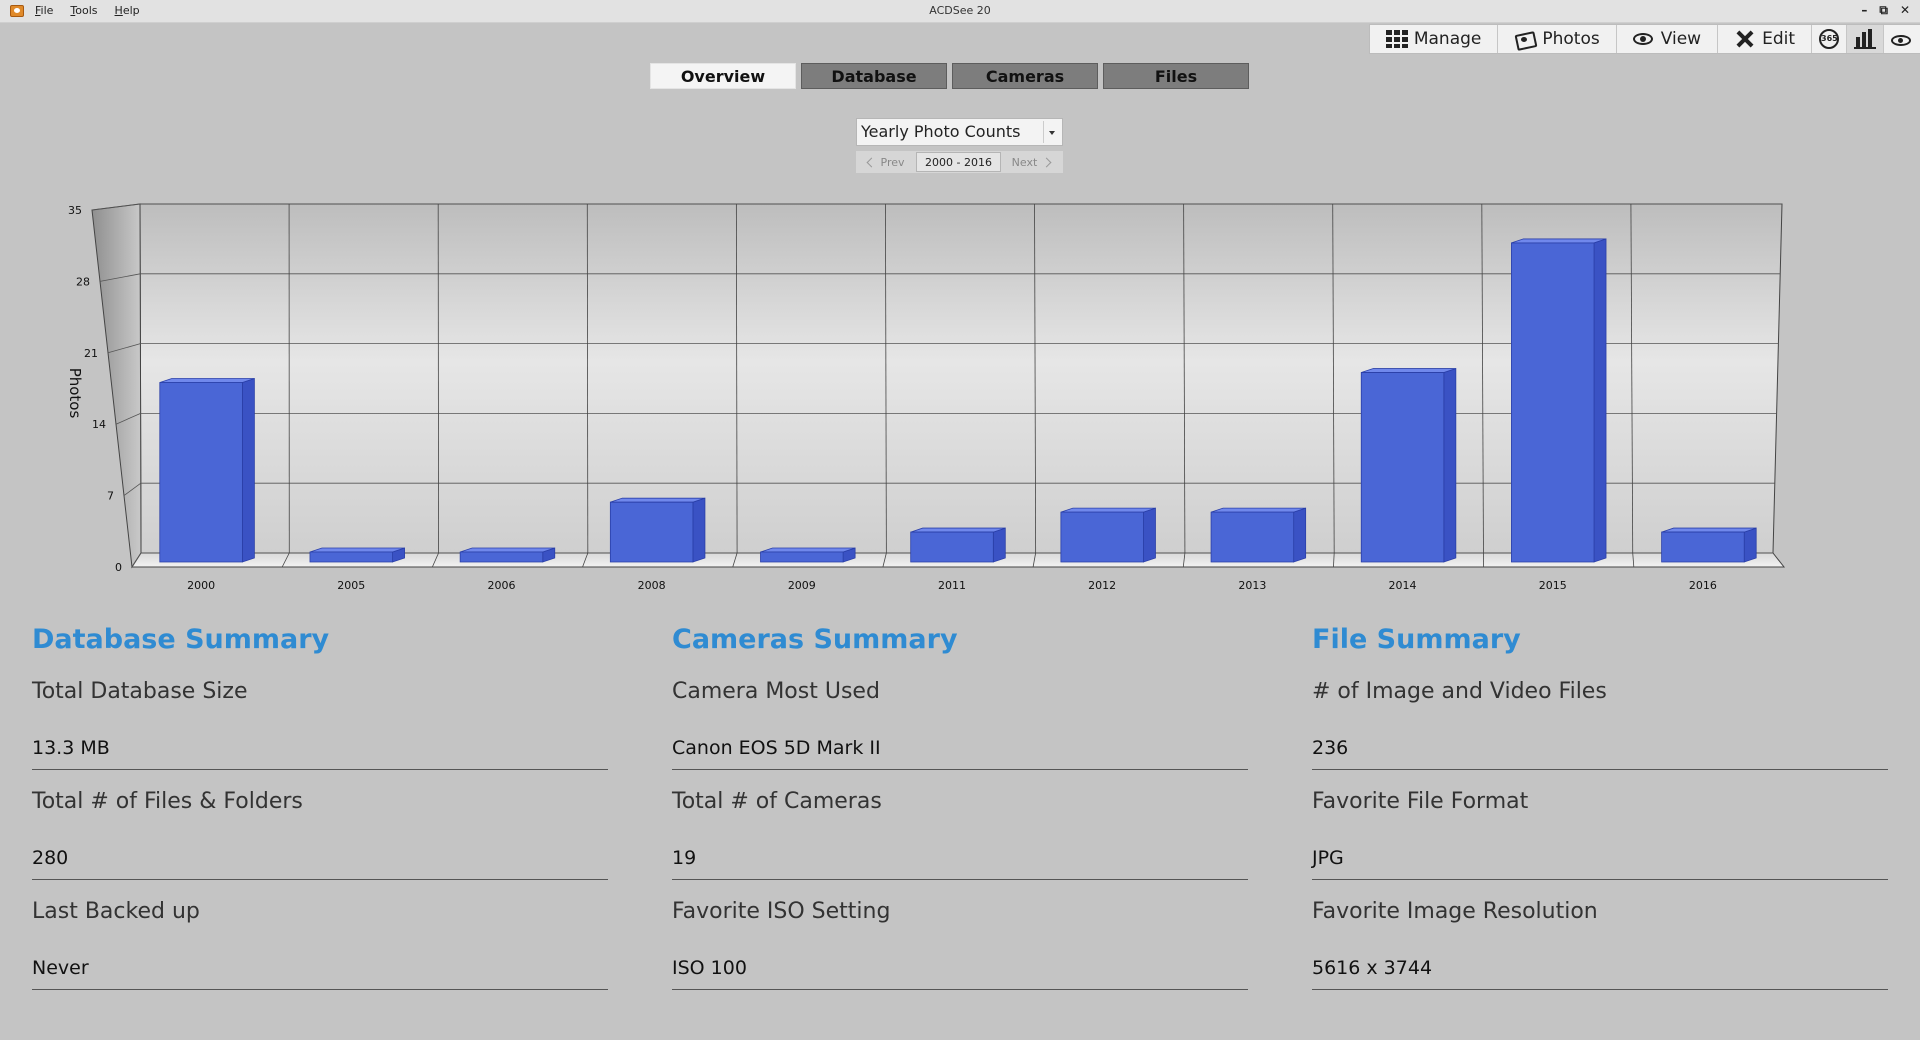 Image resolution: width=1920 pixels, height=1040 pixels. Describe the element at coordinates (99, 424) in the screenshot. I see `y-tick-label: 14` at that location.